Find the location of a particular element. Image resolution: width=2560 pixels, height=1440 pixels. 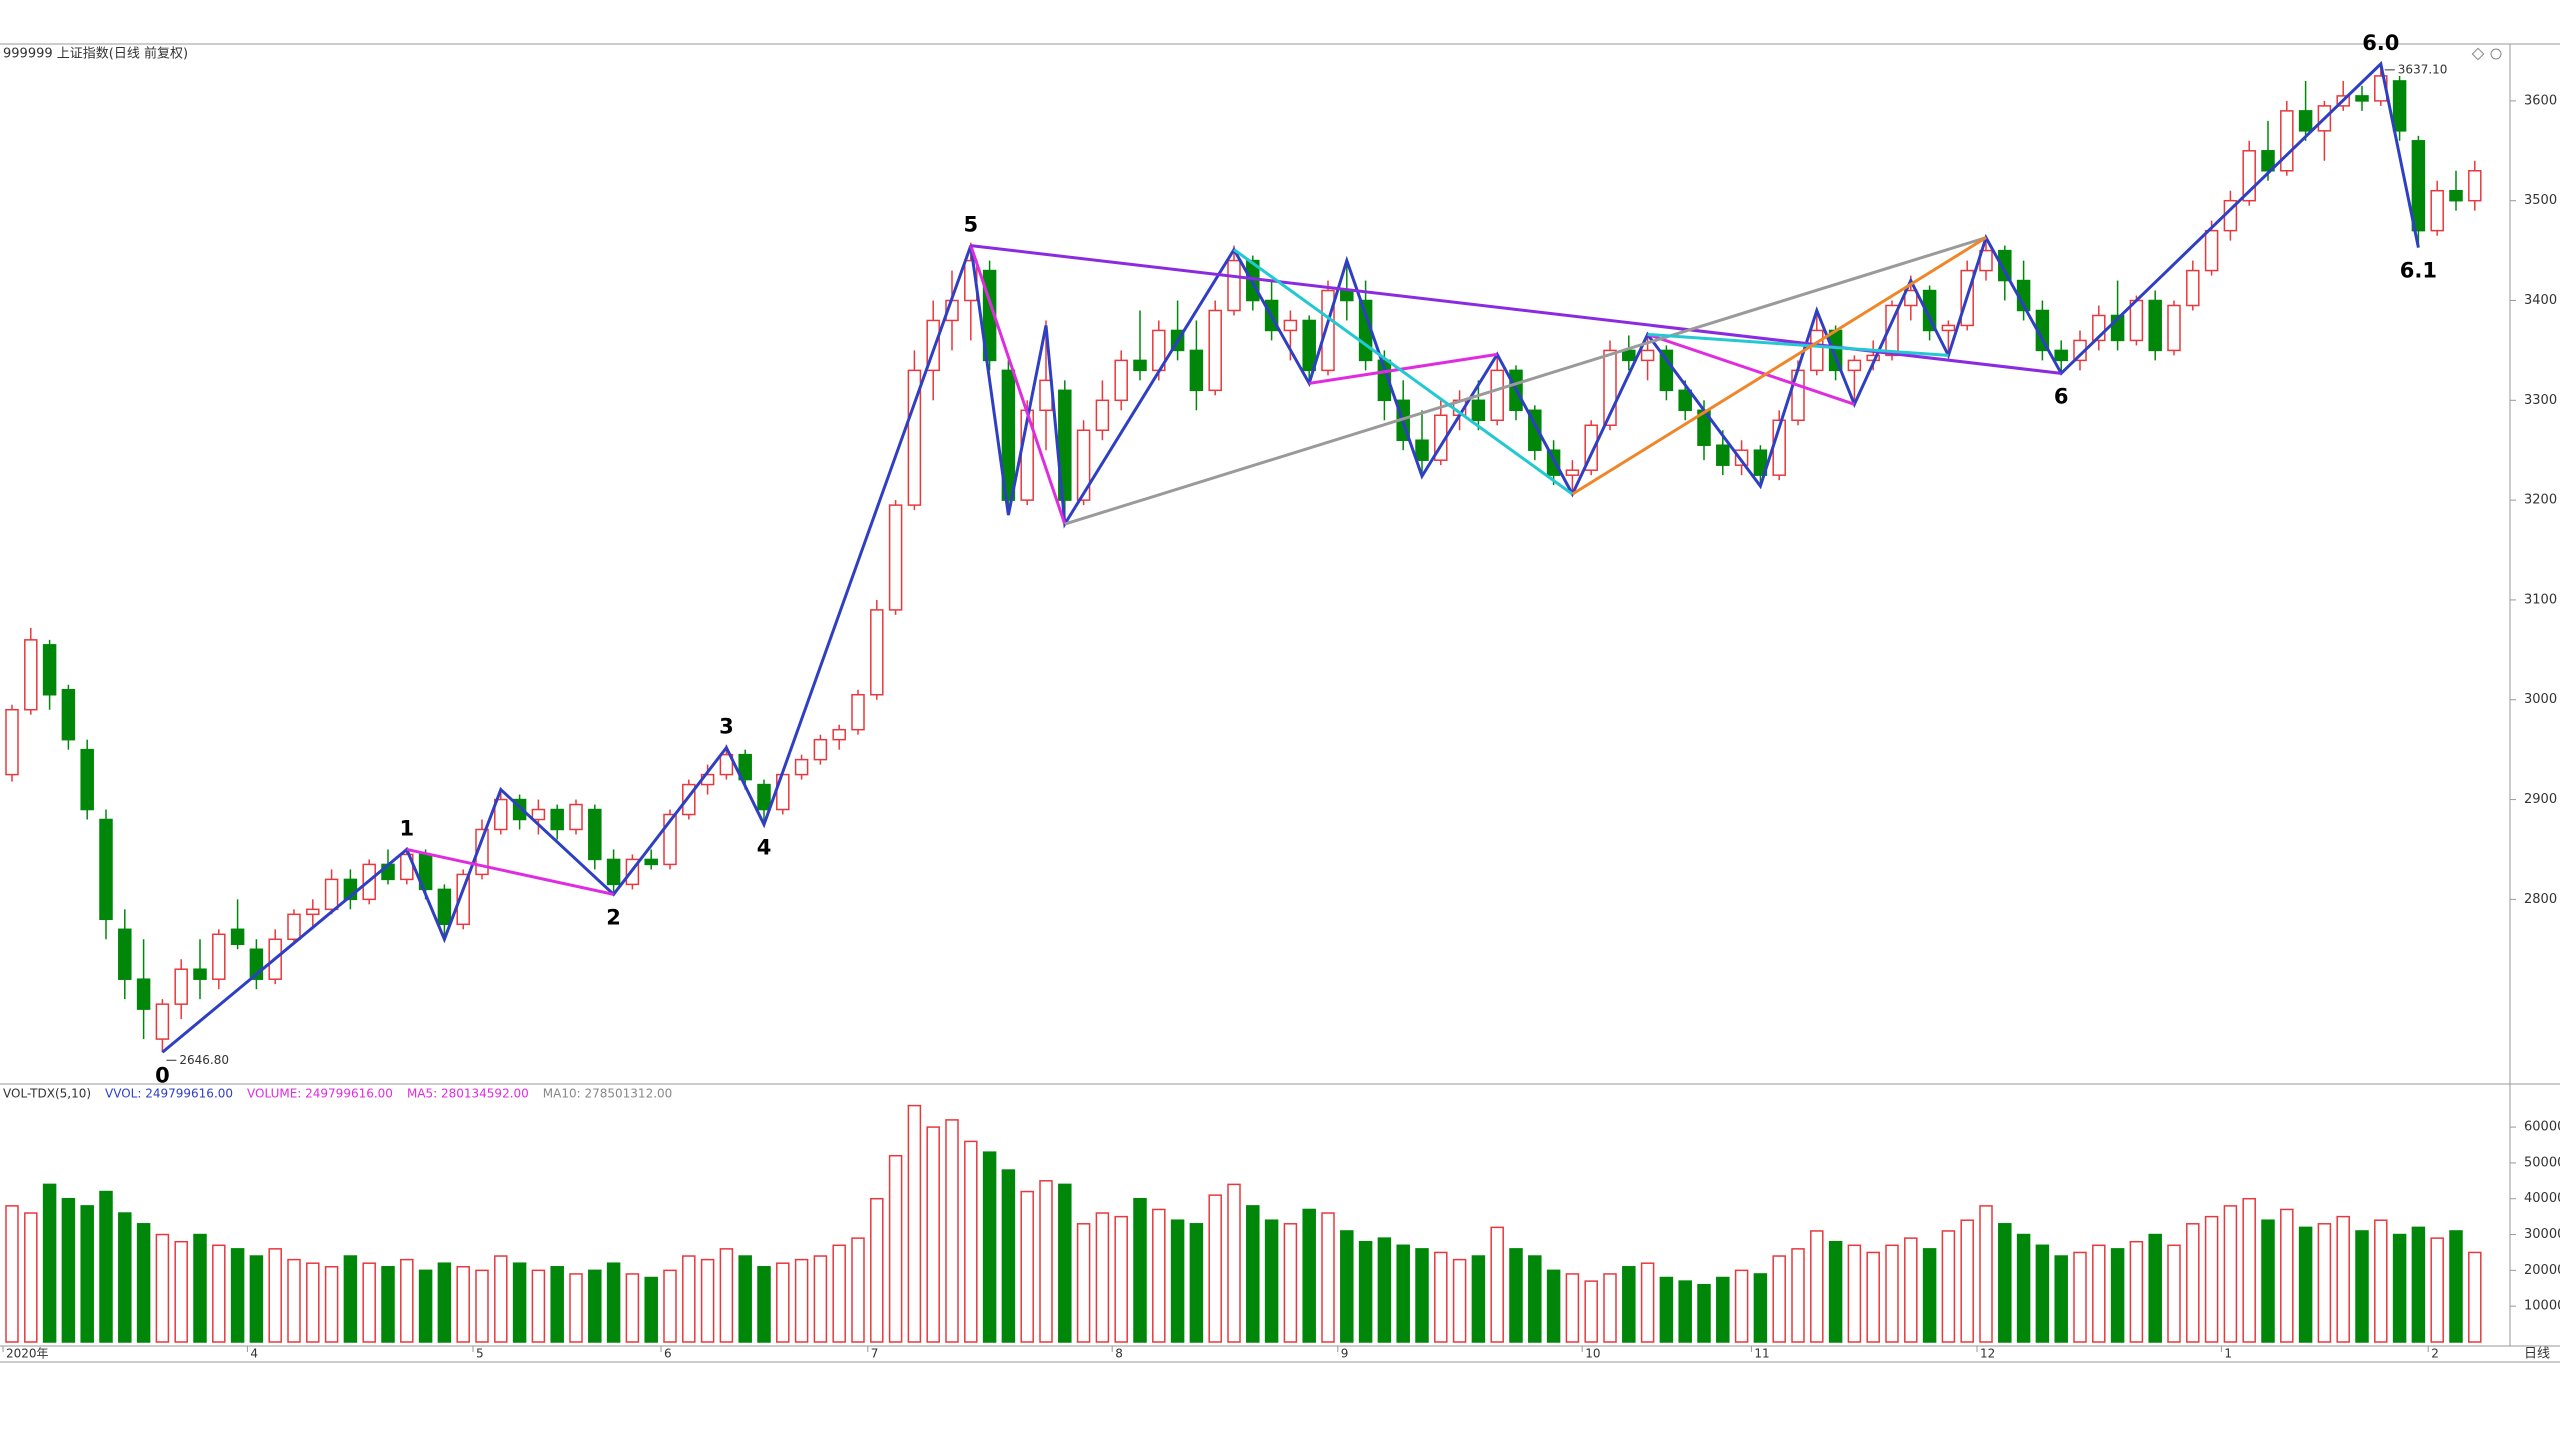

chart-title: 999999 上证指数(日线 前复权) is located at coordinates (95, 54).